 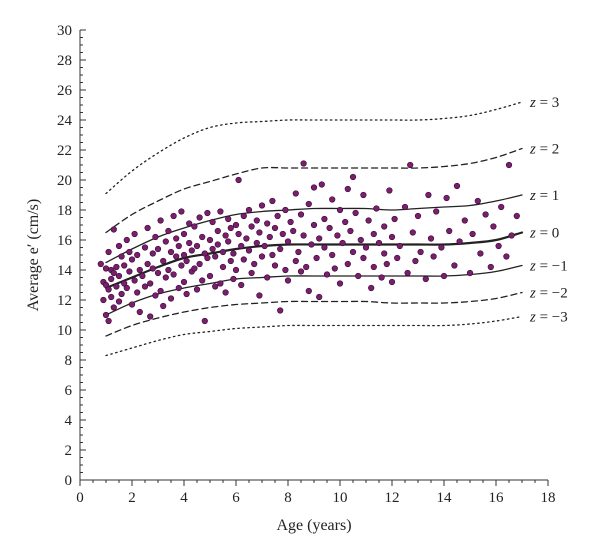 I want to click on y-tick-label: 0, so click(x=69, y=481).